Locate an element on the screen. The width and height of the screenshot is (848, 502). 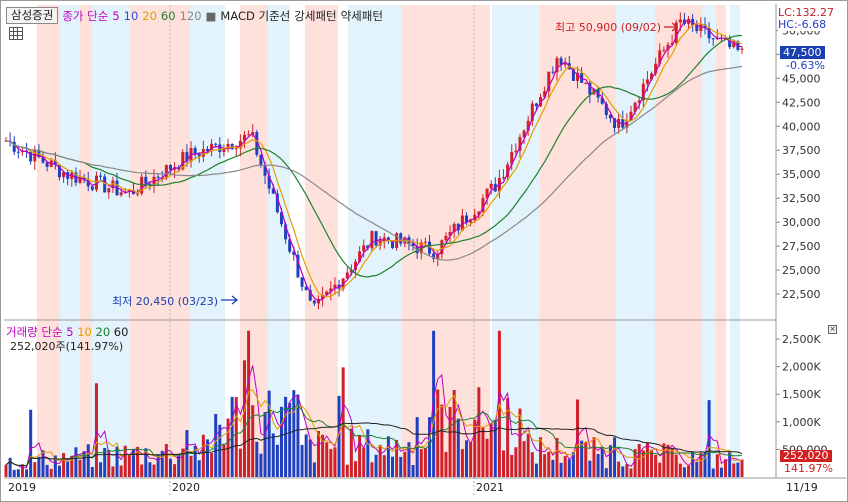
price-tick-label: 42,500 is located at coordinates (801, 102).